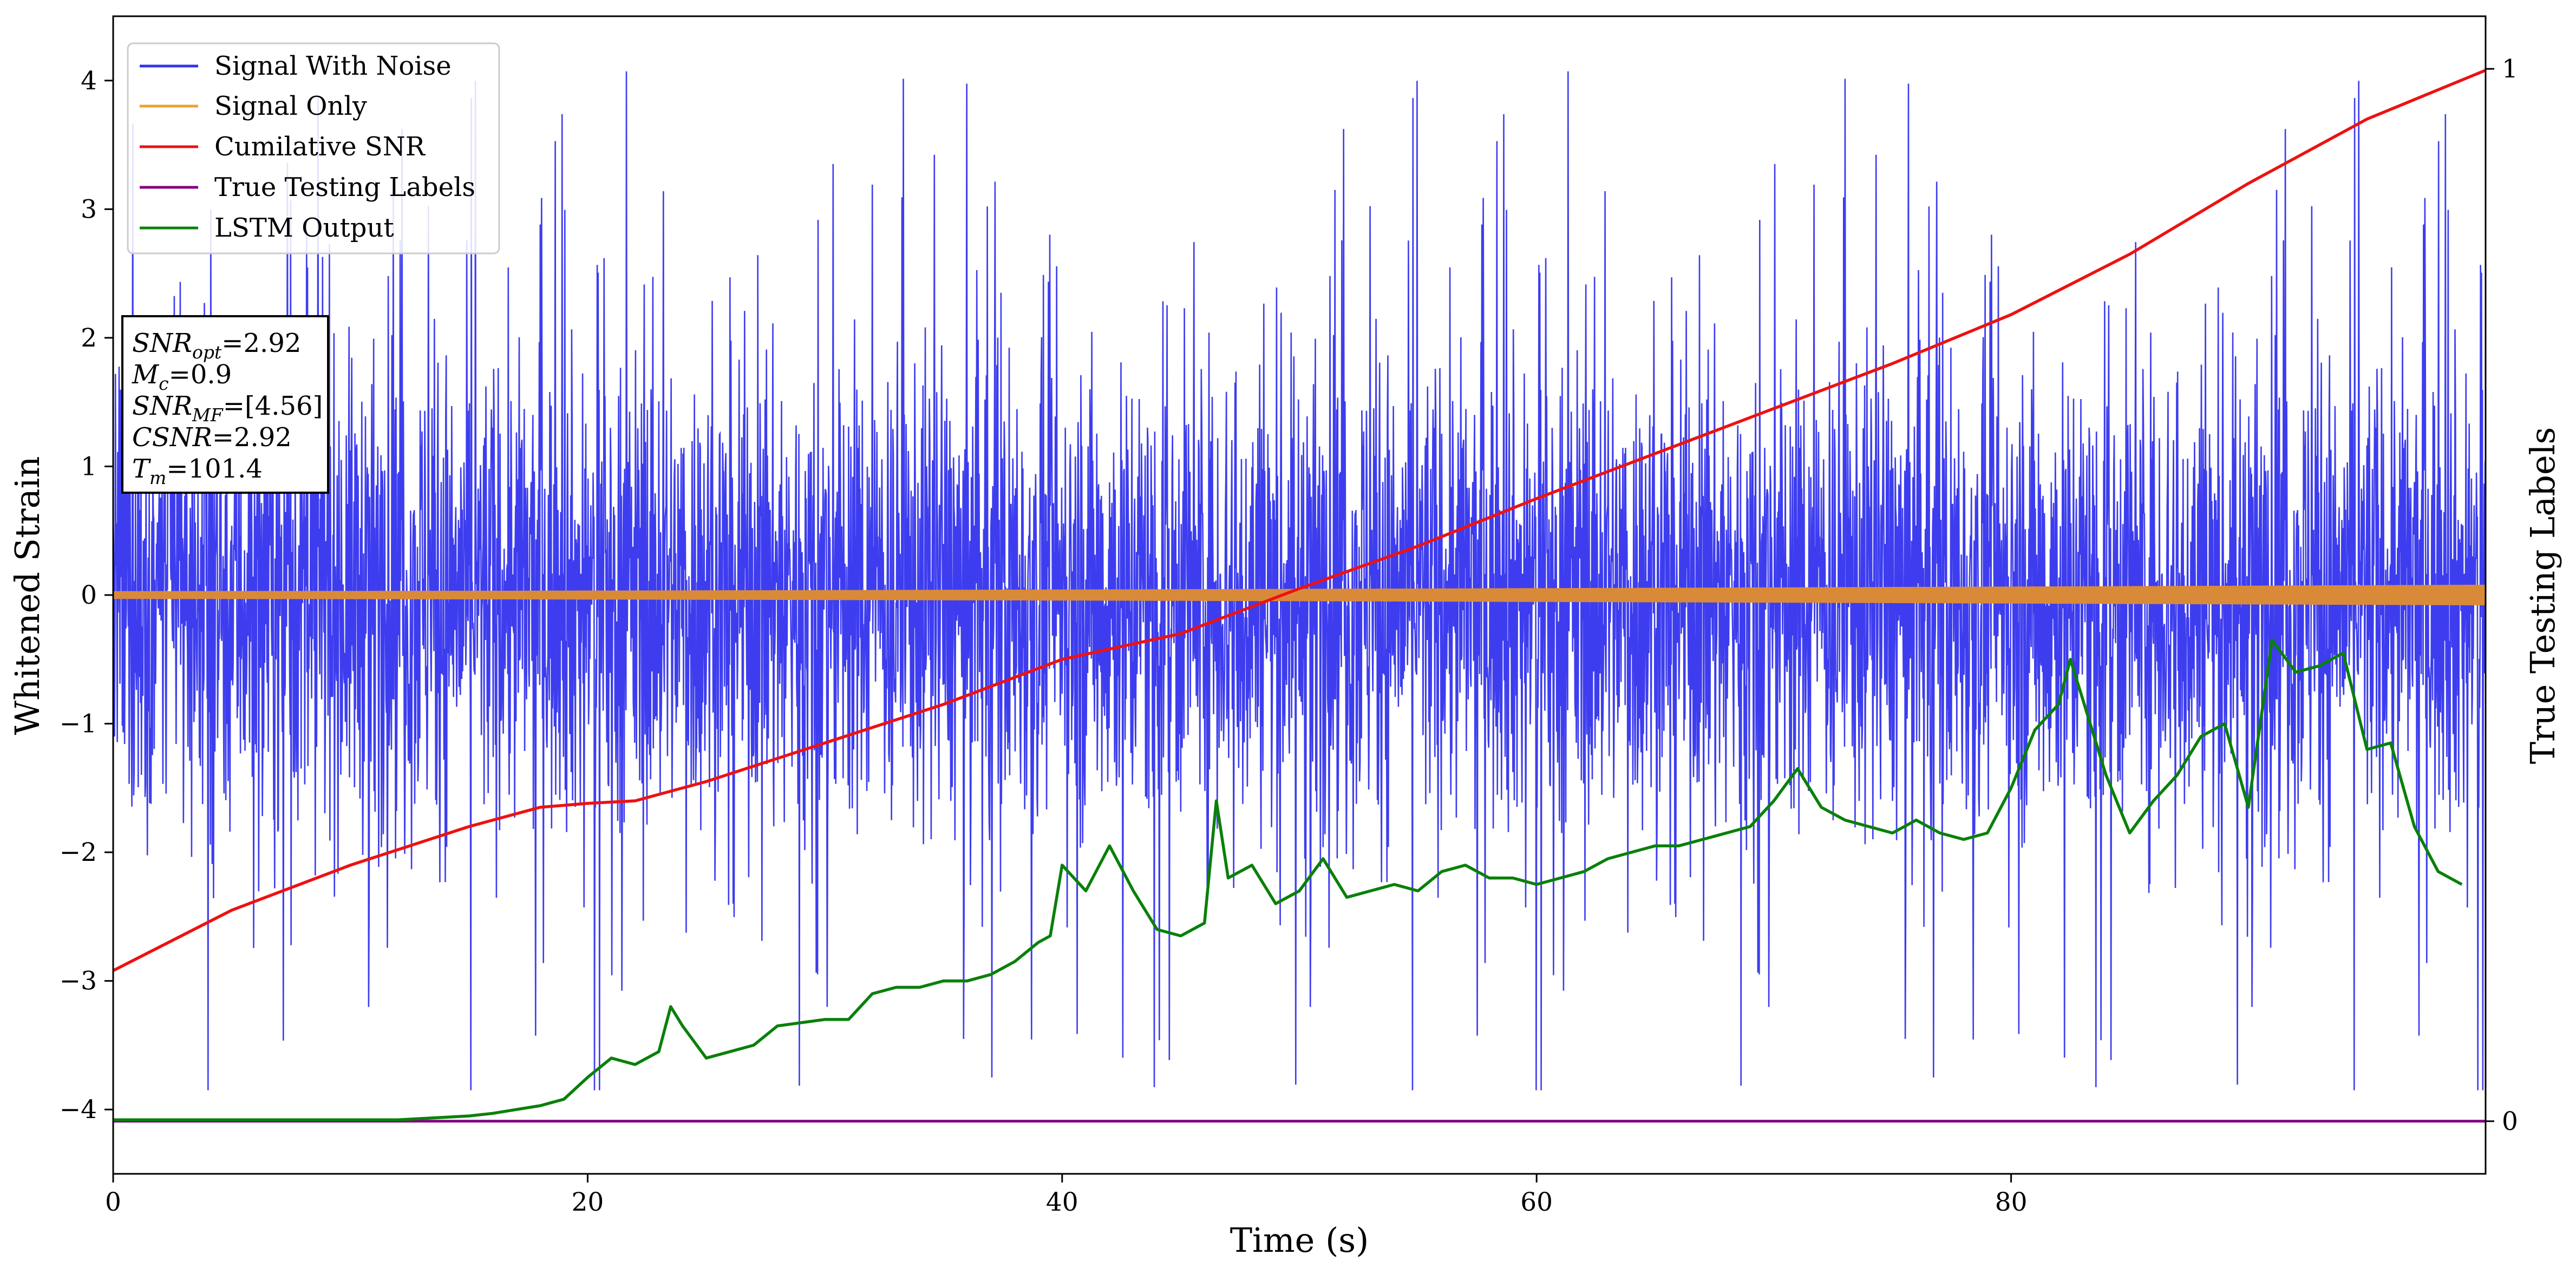 Image resolution: width=2576 pixels, height=1274 pixels. I want to click on y-right-tick-label: 0, so click(2510, 1121).